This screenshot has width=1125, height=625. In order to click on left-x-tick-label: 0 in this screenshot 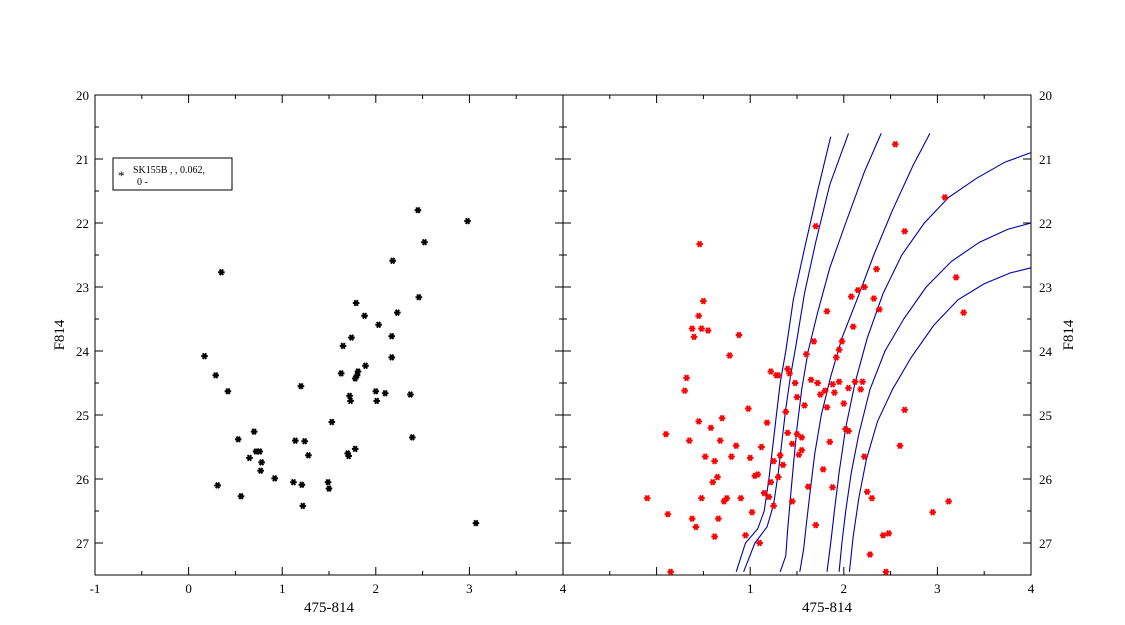, I will do `click(188, 588)`.